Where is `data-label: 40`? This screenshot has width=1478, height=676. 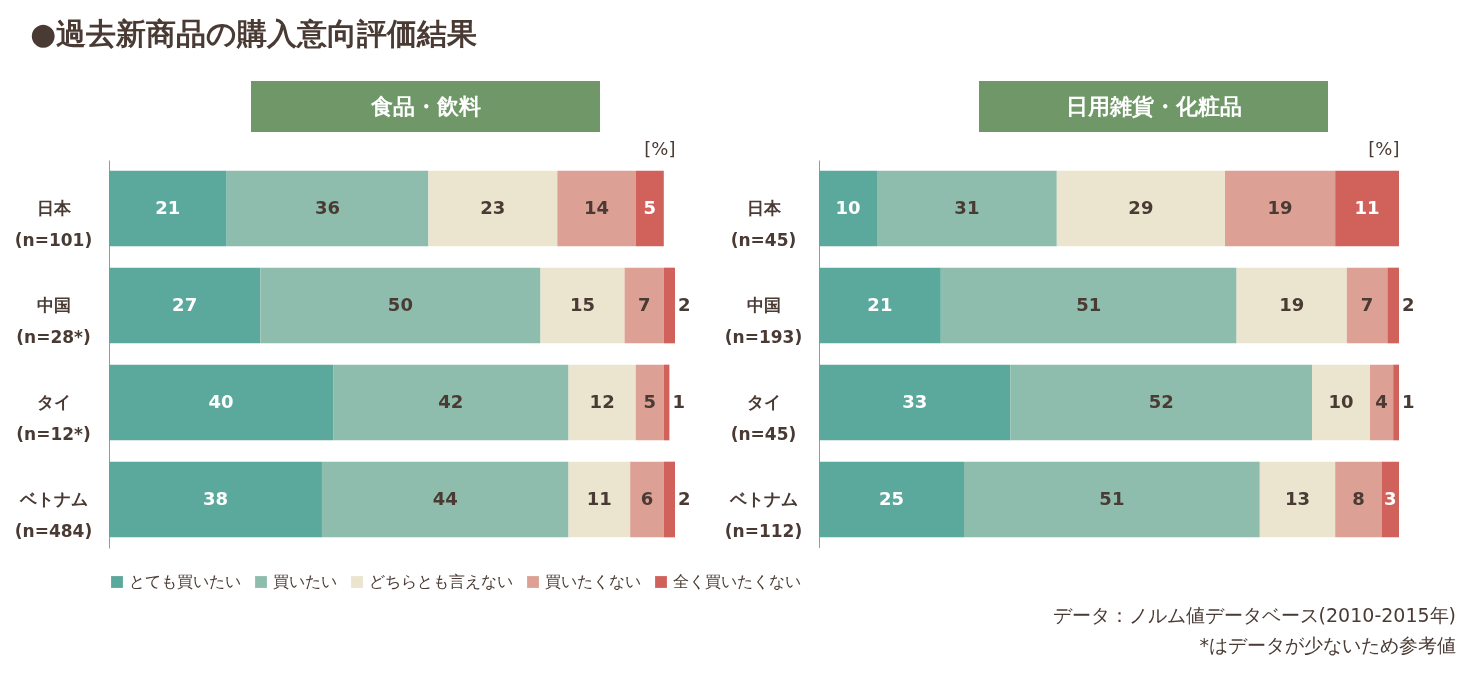 data-label: 40 is located at coordinates (221, 401).